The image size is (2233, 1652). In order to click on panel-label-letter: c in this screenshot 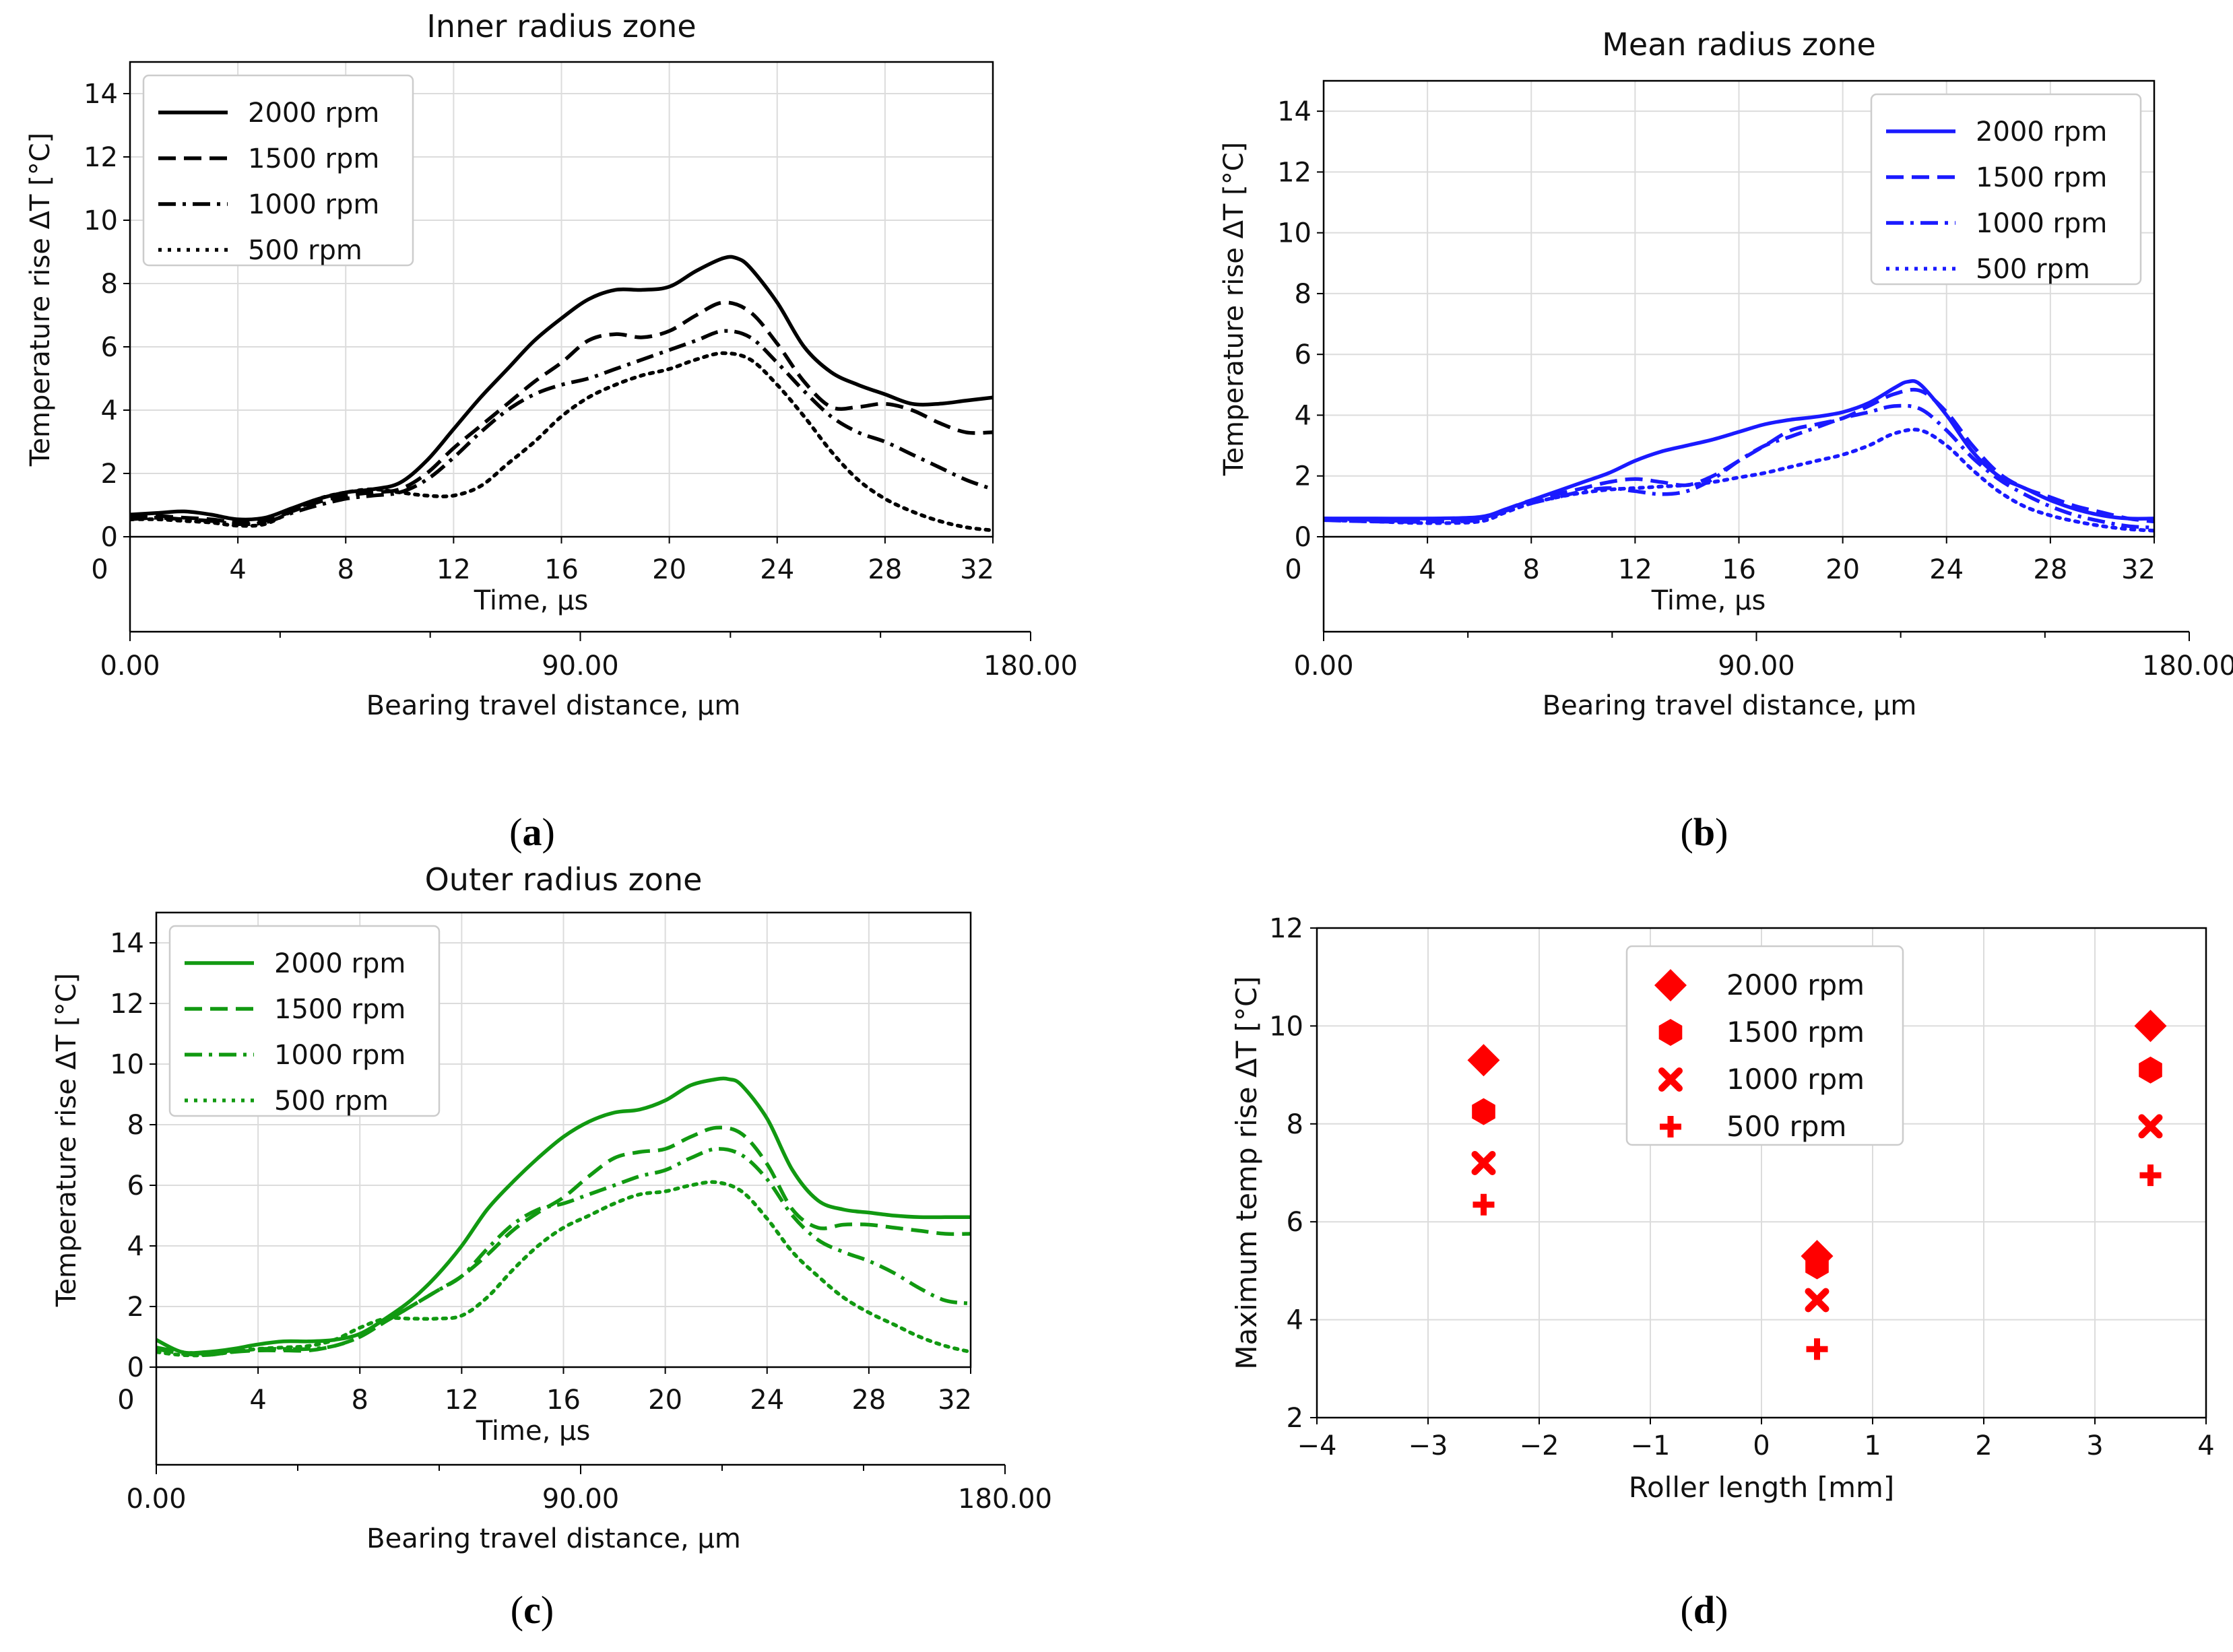, I will do `click(532, 1610)`.